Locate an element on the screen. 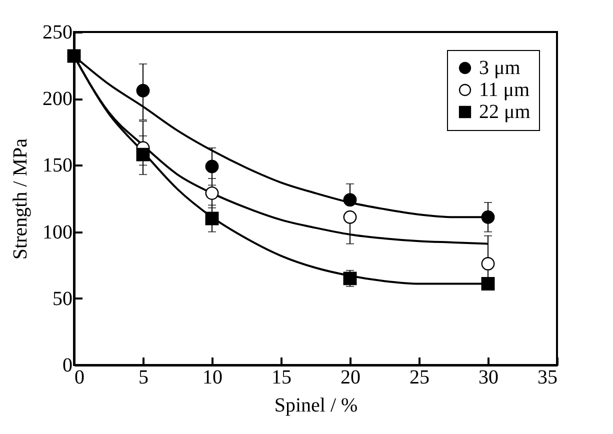 This screenshot has width=613, height=434. x-tick-label: 20 is located at coordinates (350, 377).